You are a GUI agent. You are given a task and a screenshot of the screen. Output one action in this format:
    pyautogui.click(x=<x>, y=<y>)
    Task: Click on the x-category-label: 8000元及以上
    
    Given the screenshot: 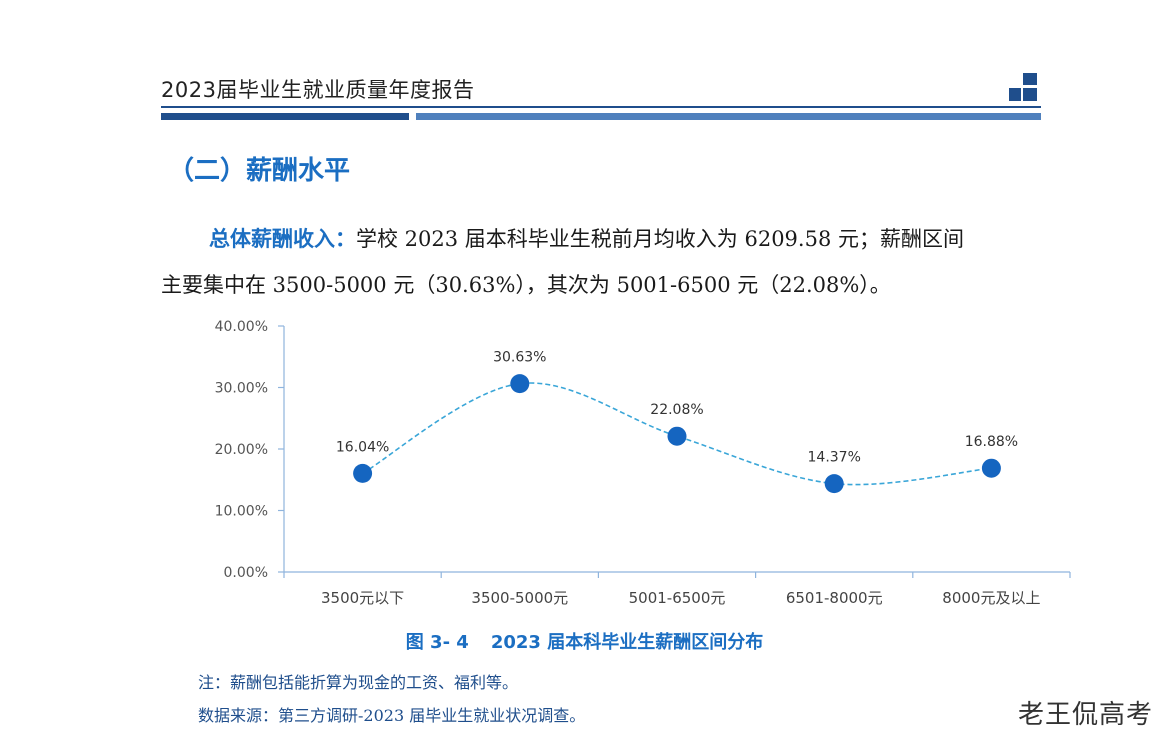 What is the action you would take?
    pyautogui.click(x=991, y=598)
    